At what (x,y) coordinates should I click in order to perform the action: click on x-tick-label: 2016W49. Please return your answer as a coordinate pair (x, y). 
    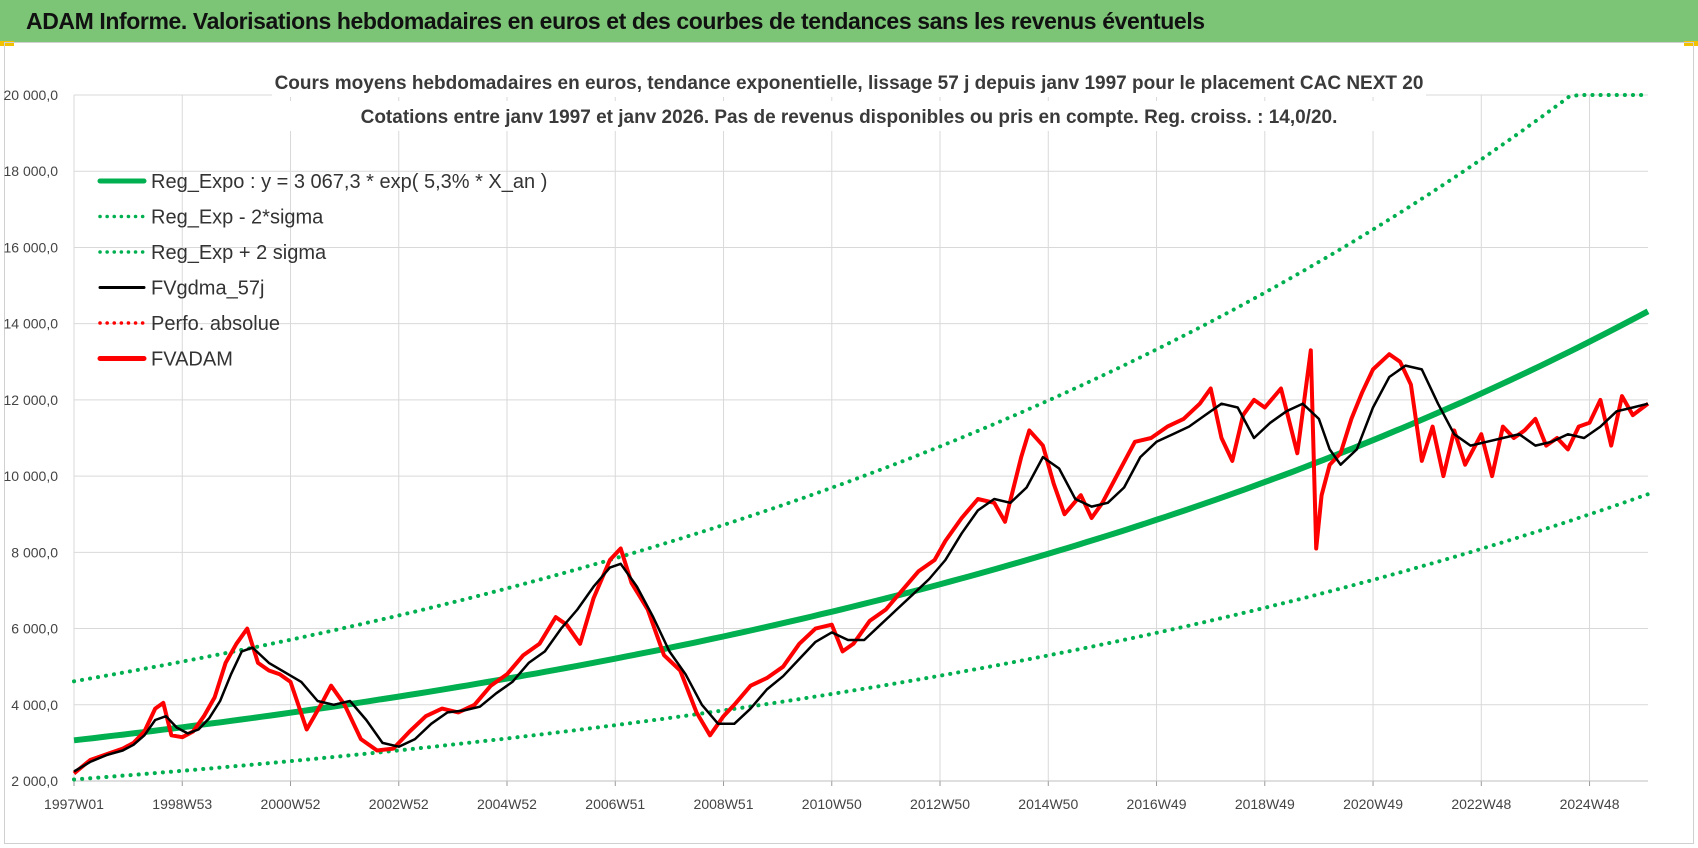
    Looking at the image, I should click on (1157, 804).